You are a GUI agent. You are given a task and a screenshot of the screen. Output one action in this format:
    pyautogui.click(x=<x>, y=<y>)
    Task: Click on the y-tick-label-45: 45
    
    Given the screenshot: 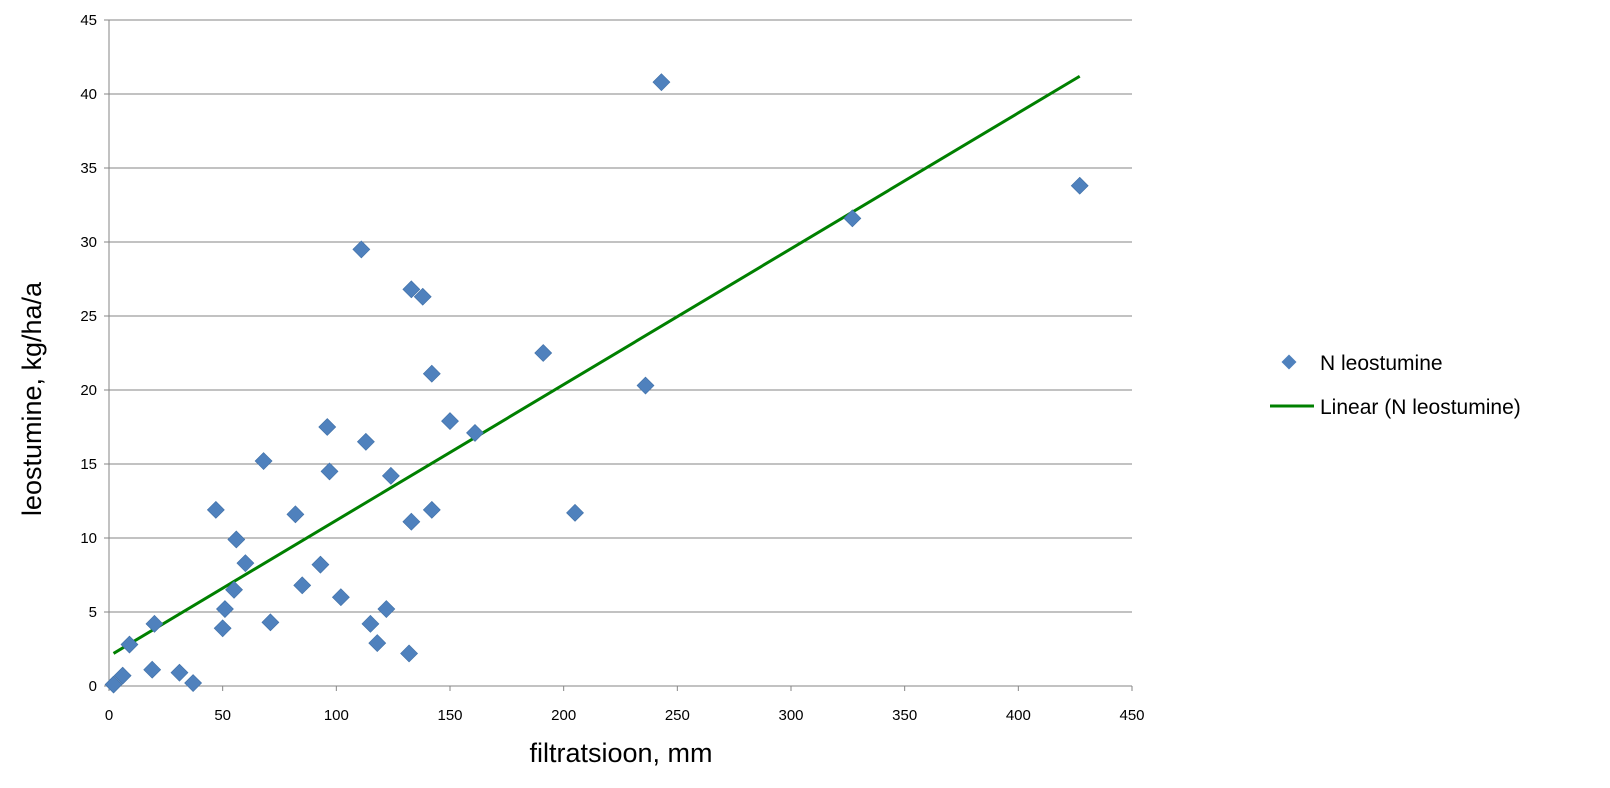 What is the action you would take?
    pyautogui.click(x=88, y=20)
    